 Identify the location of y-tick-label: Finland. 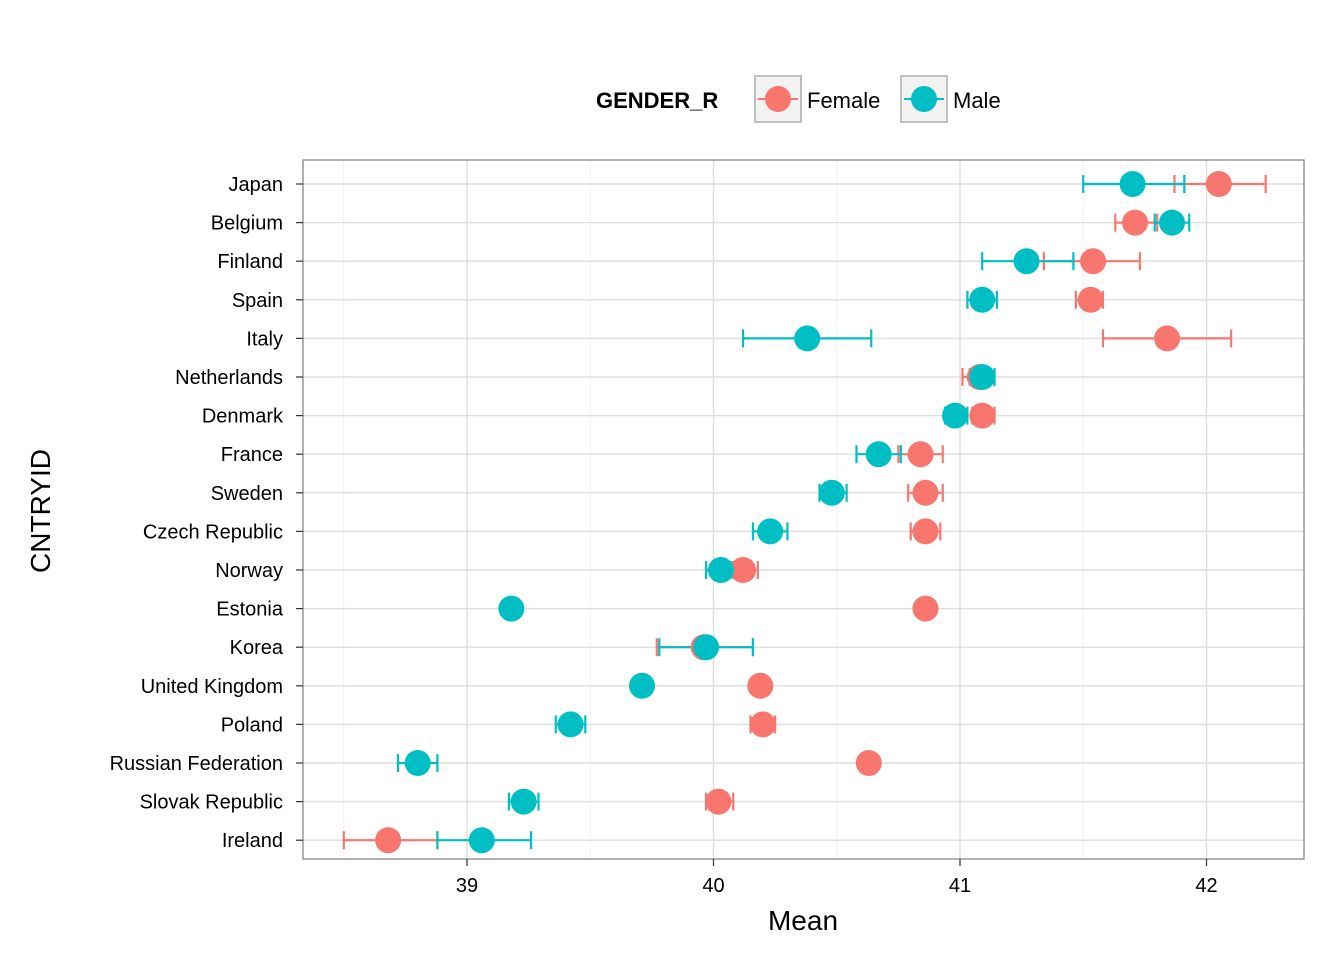
(250, 262).